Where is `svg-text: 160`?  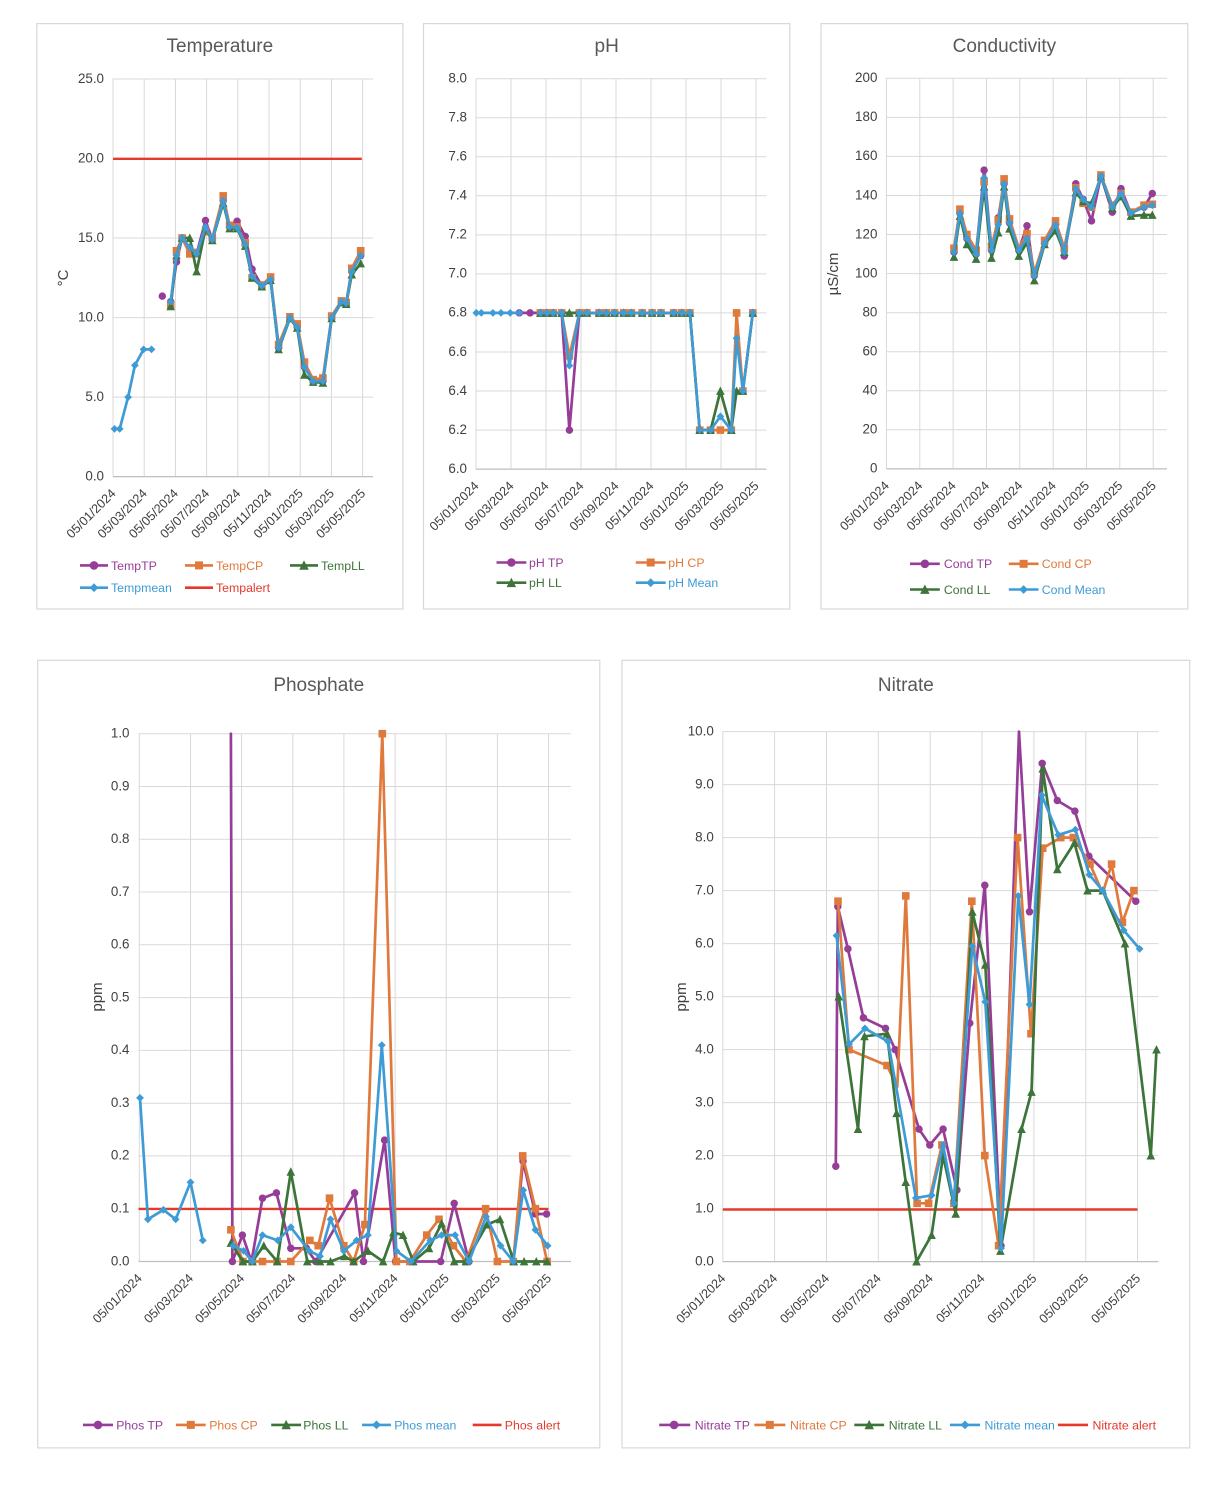
svg-text: 160 is located at coordinates (866, 155).